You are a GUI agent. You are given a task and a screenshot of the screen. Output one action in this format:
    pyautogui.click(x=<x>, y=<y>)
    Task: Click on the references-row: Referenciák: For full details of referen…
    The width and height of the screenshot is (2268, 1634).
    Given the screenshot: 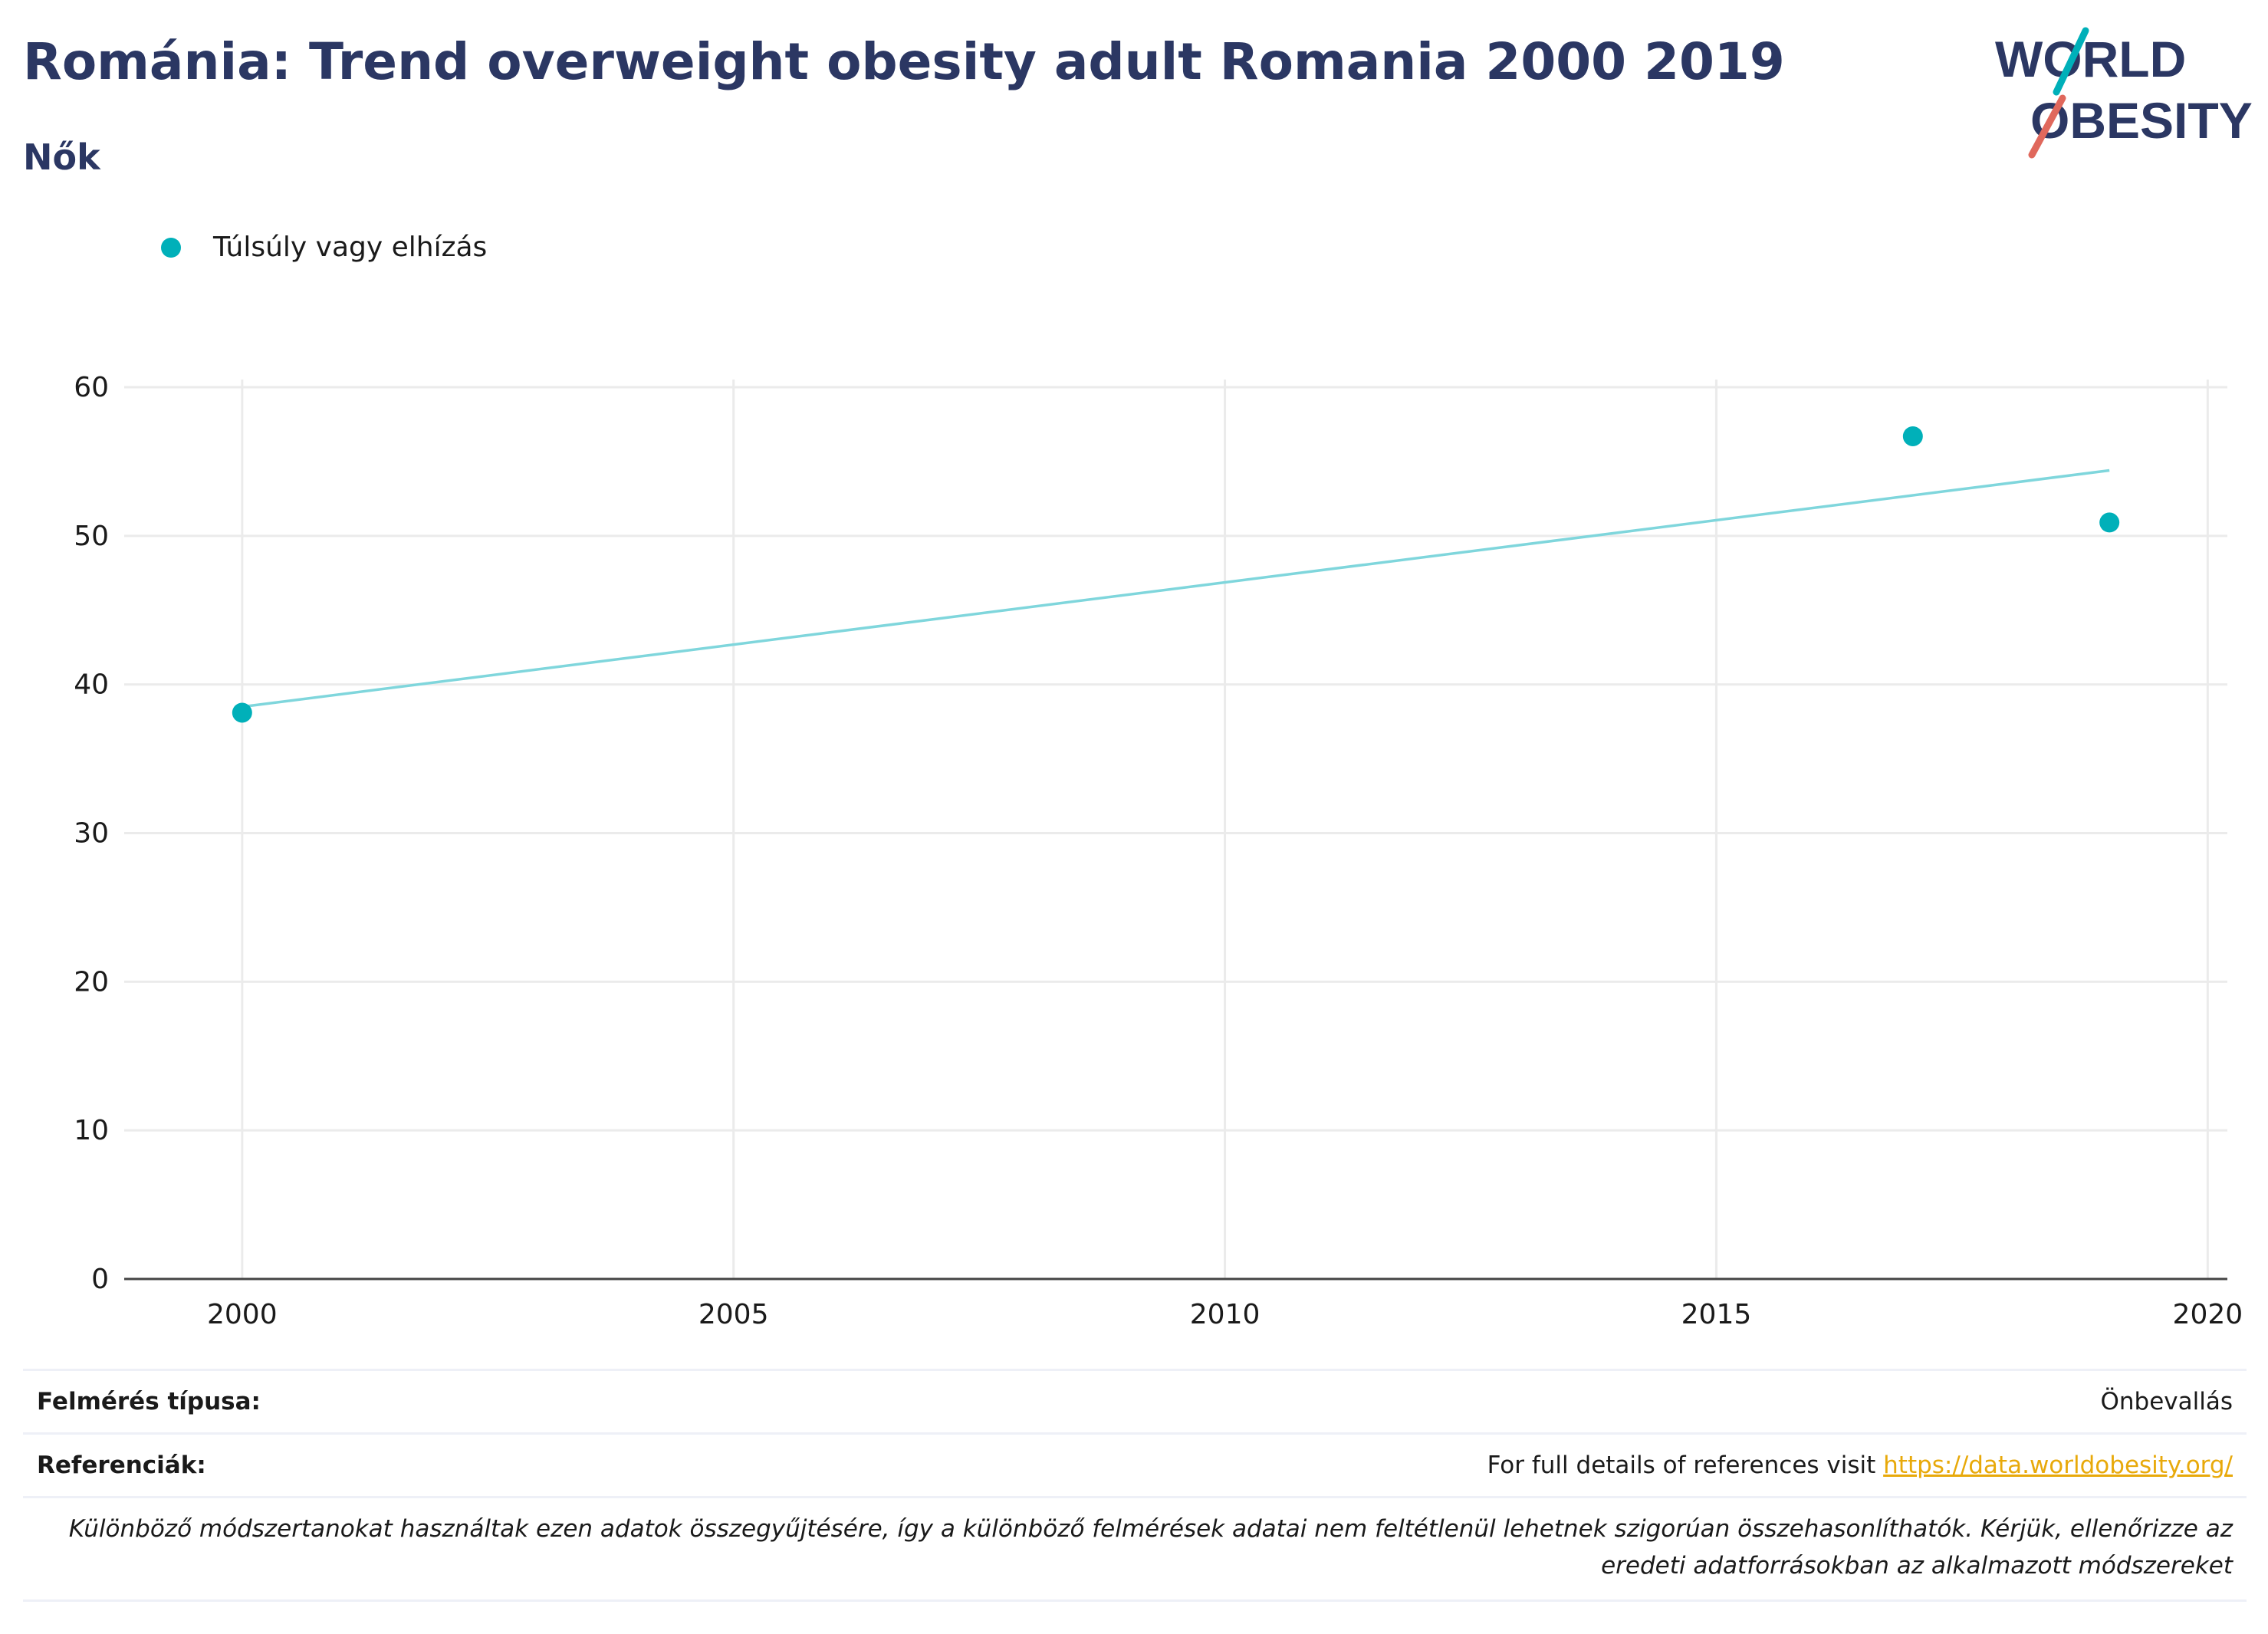 What is the action you would take?
    pyautogui.click(x=1135, y=1464)
    